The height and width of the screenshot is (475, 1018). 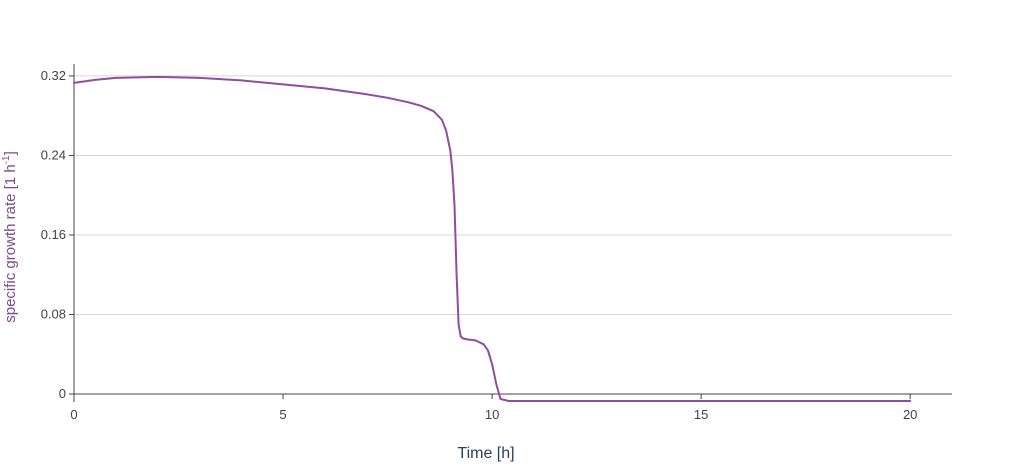 What do you see at coordinates (10, 153) in the screenshot?
I see `y-axis-title-end: ]` at bounding box center [10, 153].